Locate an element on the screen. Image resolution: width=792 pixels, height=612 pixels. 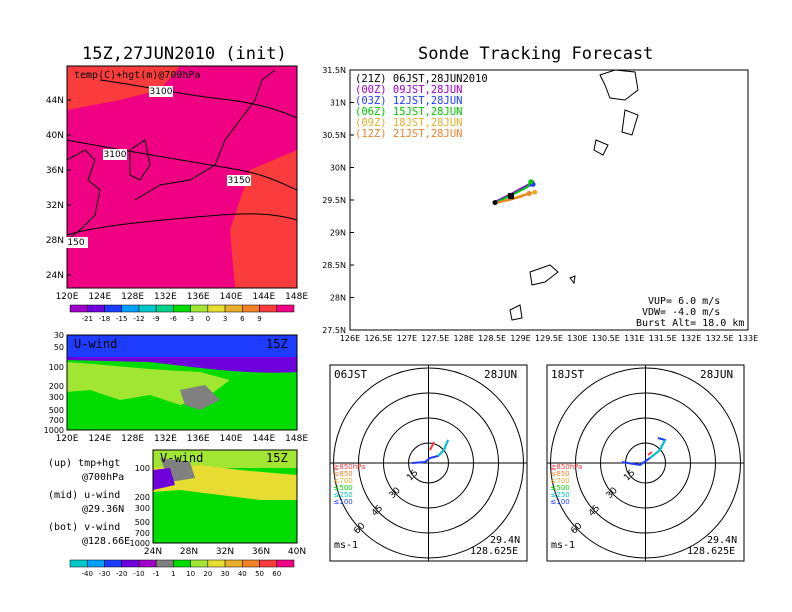
lon-tick-label: 140E is located at coordinates (231, 439).